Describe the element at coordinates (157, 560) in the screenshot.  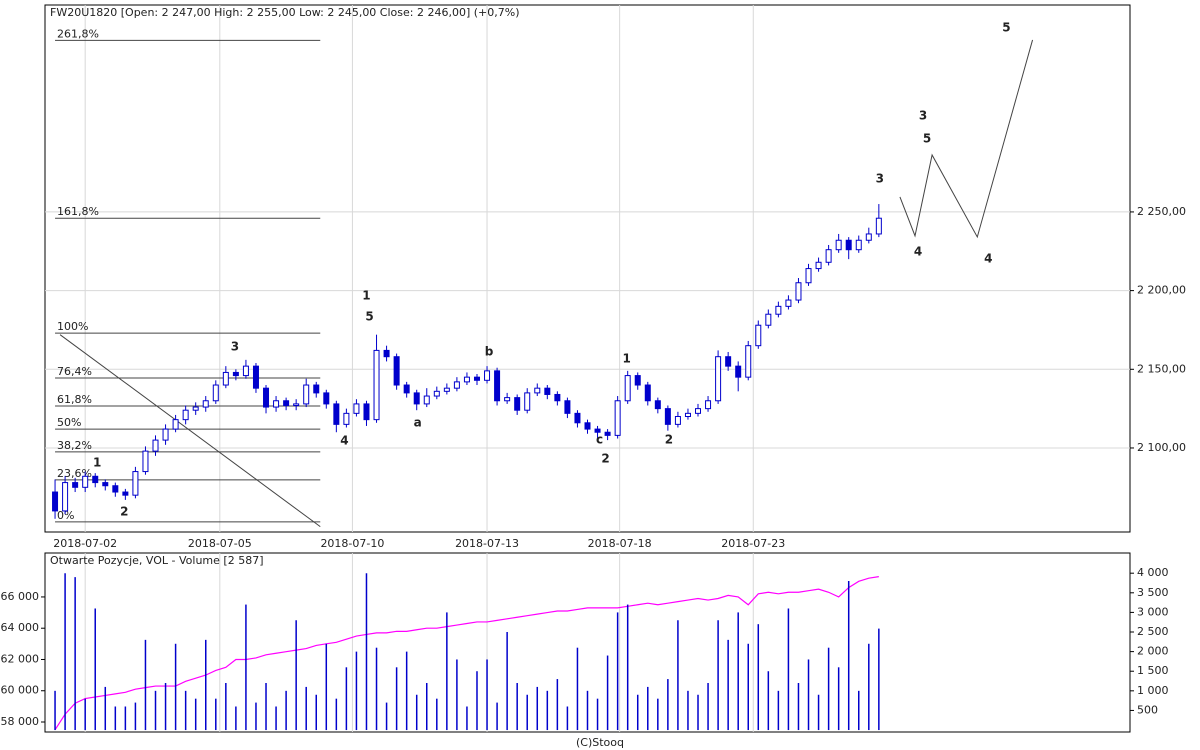
I see `volume-title: Otwarte Pozycje, VOL - Volume [2 587]` at that location.